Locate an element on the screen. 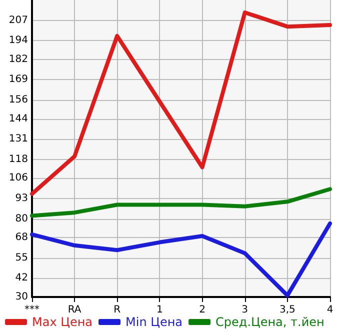 The image size is (345, 335). y-tick-label: 68 is located at coordinates (21, 238).